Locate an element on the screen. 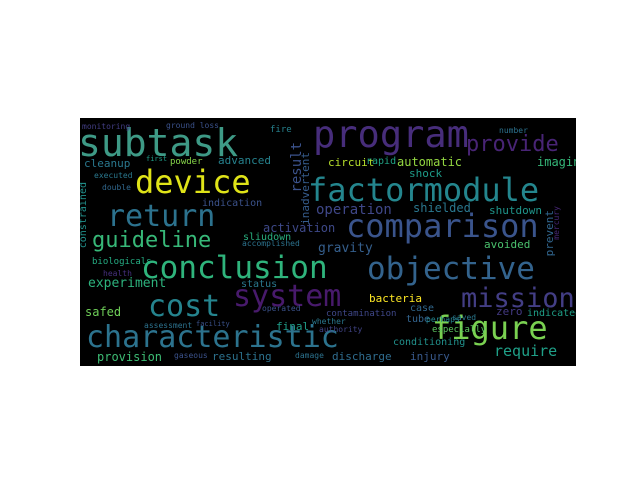 This screenshot has height=480, width=640. word-damage: damage is located at coordinates (309, 355).